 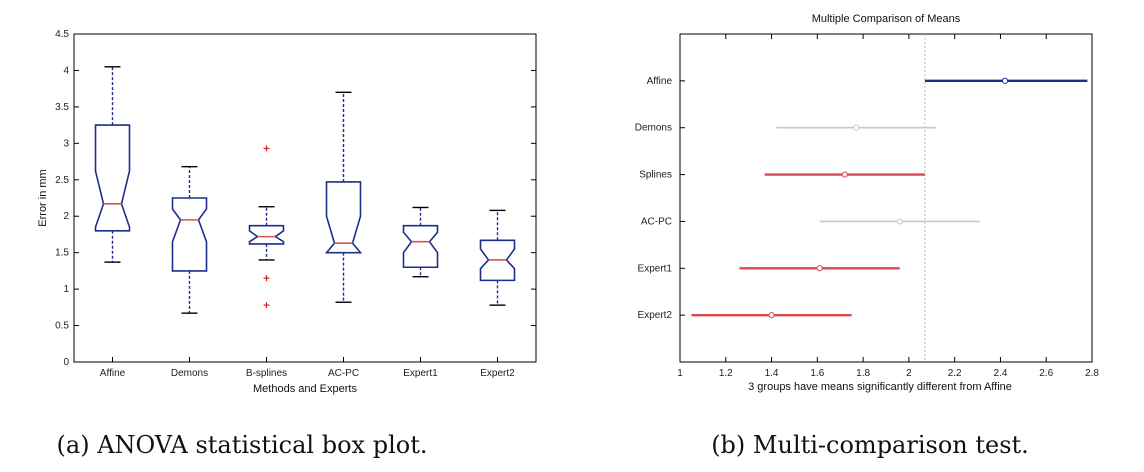 What do you see at coordinates (660, 81) in the screenshot?
I see `group-label: Affine` at bounding box center [660, 81].